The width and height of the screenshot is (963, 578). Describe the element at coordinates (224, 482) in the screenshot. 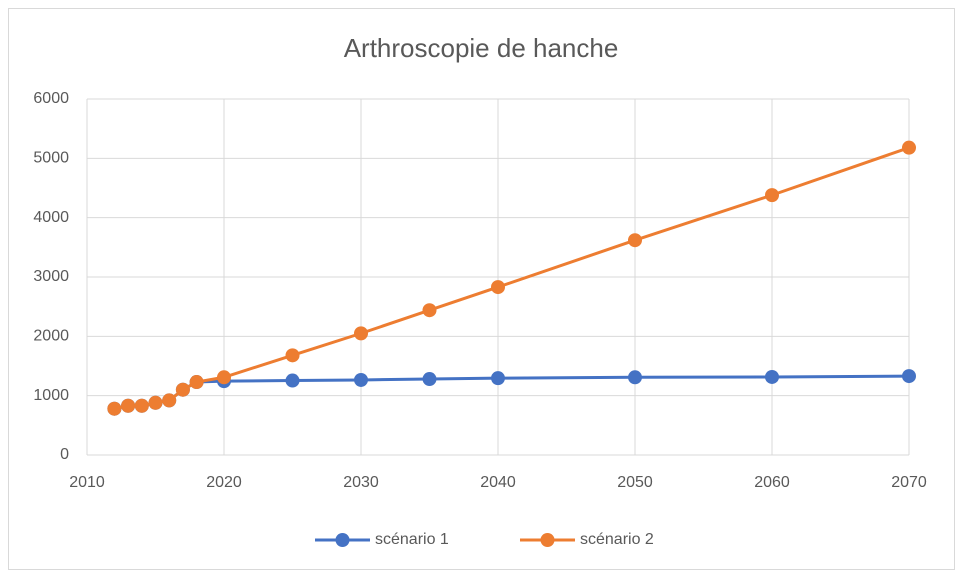

I see `x-tick-label: 2020` at that location.